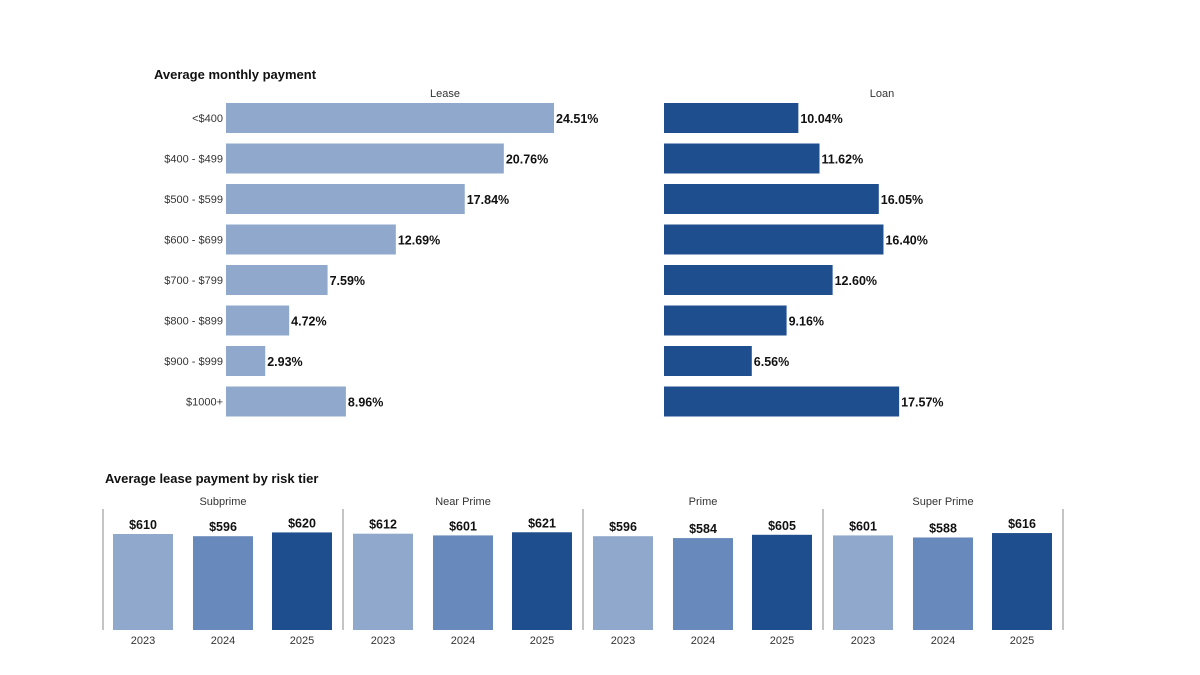  Describe the element at coordinates (703, 502) in the screenshot. I see `group-header-2: Prime` at that location.